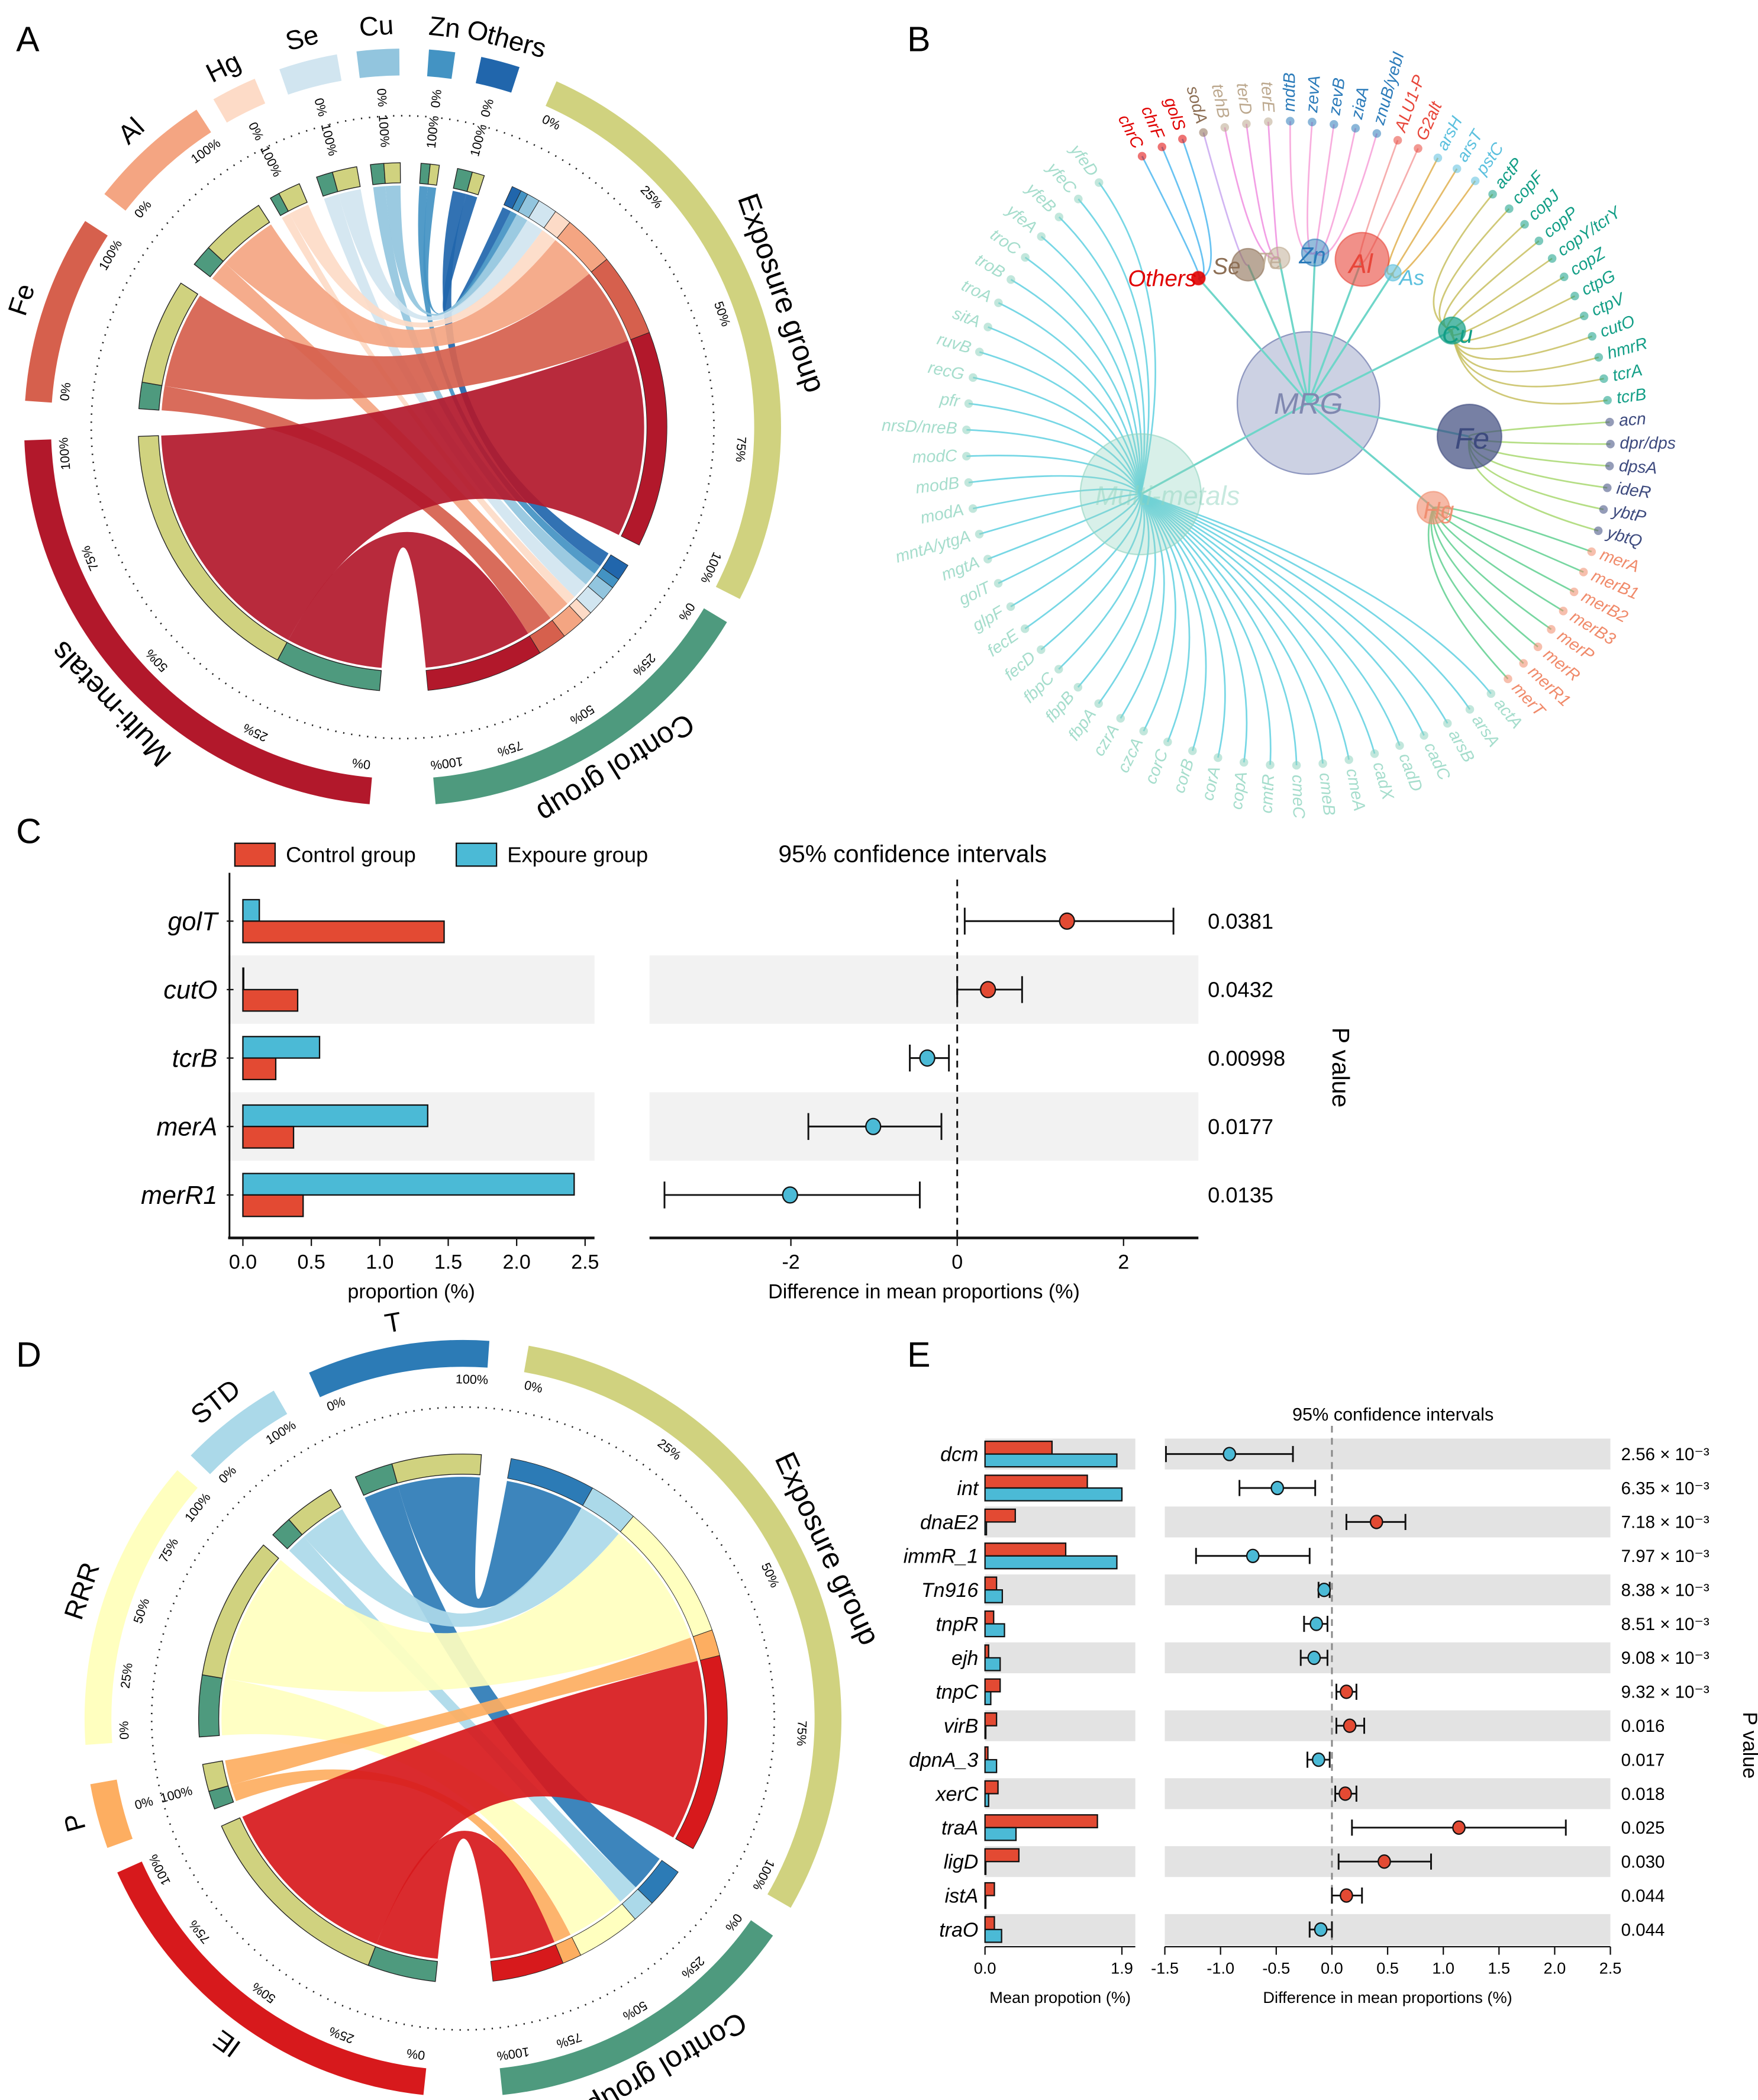 The width and height of the screenshot is (1758, 2100). Describe the element at coordinates (957, 1794) in the screenshot. I see `gene-label: xerC` at that location.